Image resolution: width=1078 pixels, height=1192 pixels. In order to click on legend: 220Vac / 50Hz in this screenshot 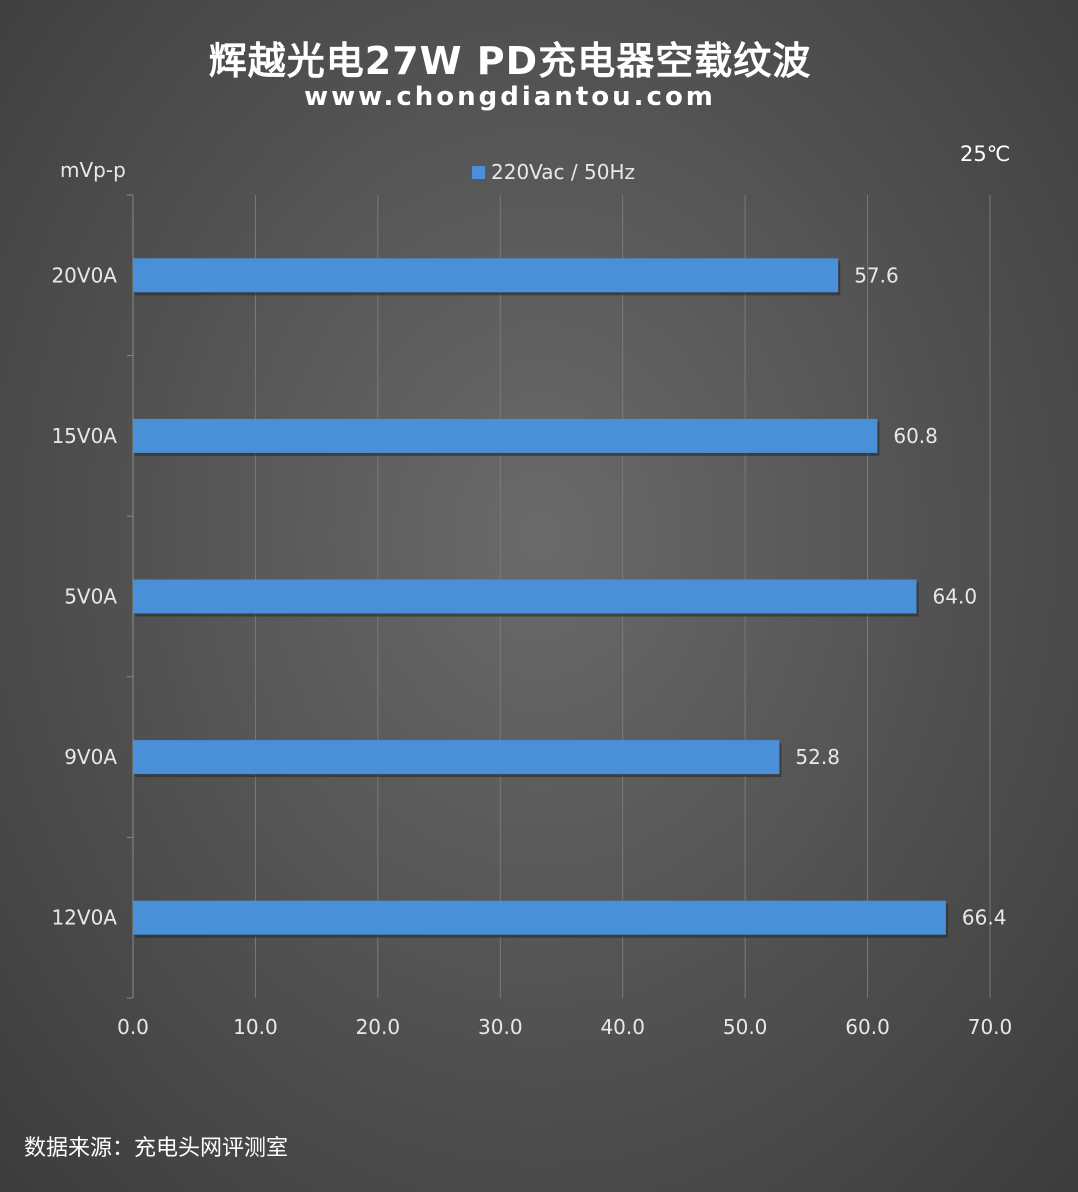, I will do `click(553, 172)`.